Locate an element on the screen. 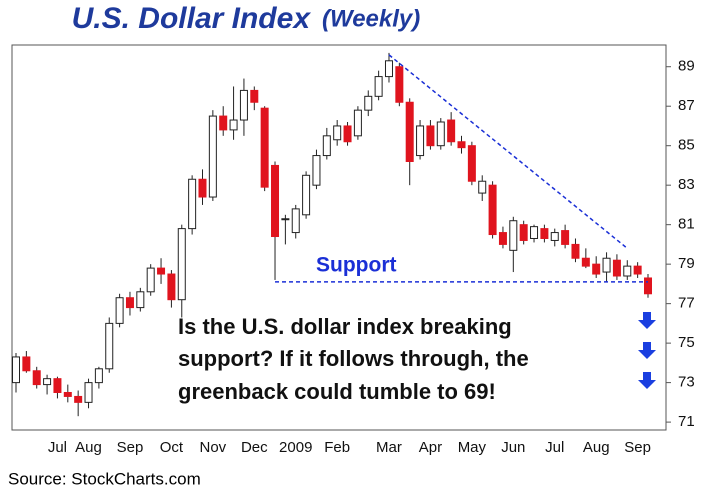 Image resolution: width=720 pixels, height=494 pixels. y-tick-label: 87 is located at coordinates (686, 105).